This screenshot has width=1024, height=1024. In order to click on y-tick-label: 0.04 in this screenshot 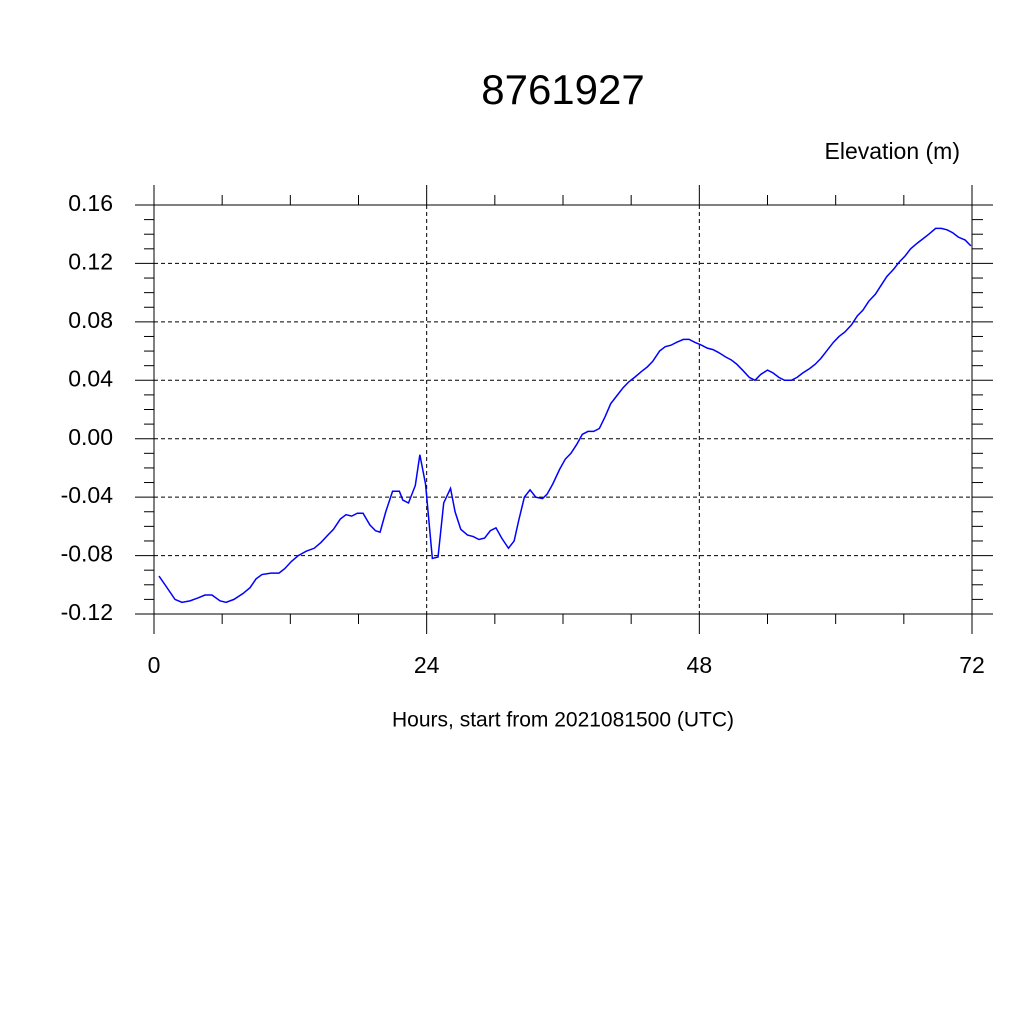, I will do `click(90, 378)`.